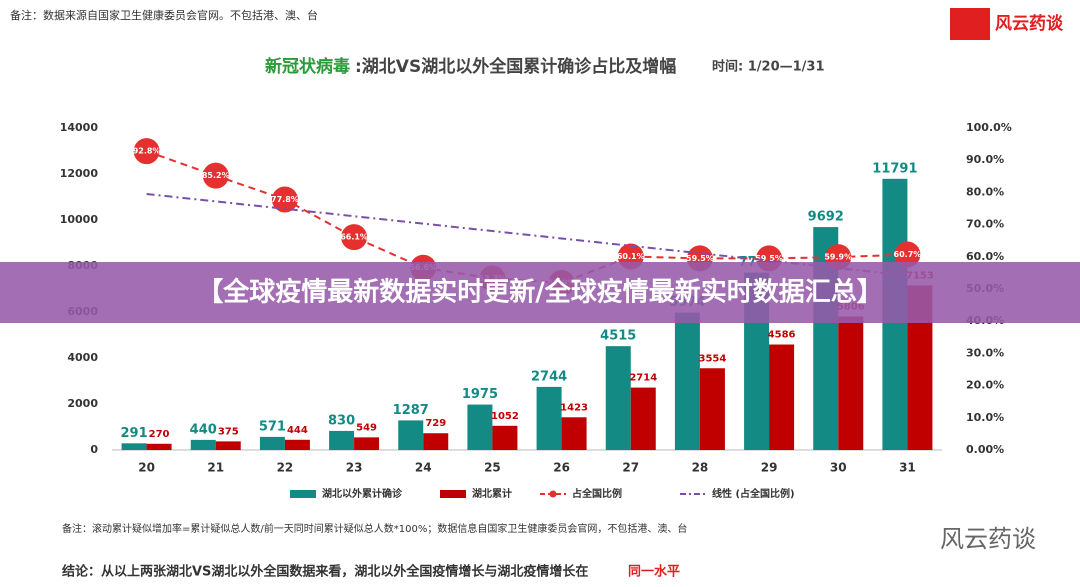  What do you see at coordinates (307, 66) in the screenshot?
I see `title-highlight: 新冠状病毒` at bounding box center [307, 66].